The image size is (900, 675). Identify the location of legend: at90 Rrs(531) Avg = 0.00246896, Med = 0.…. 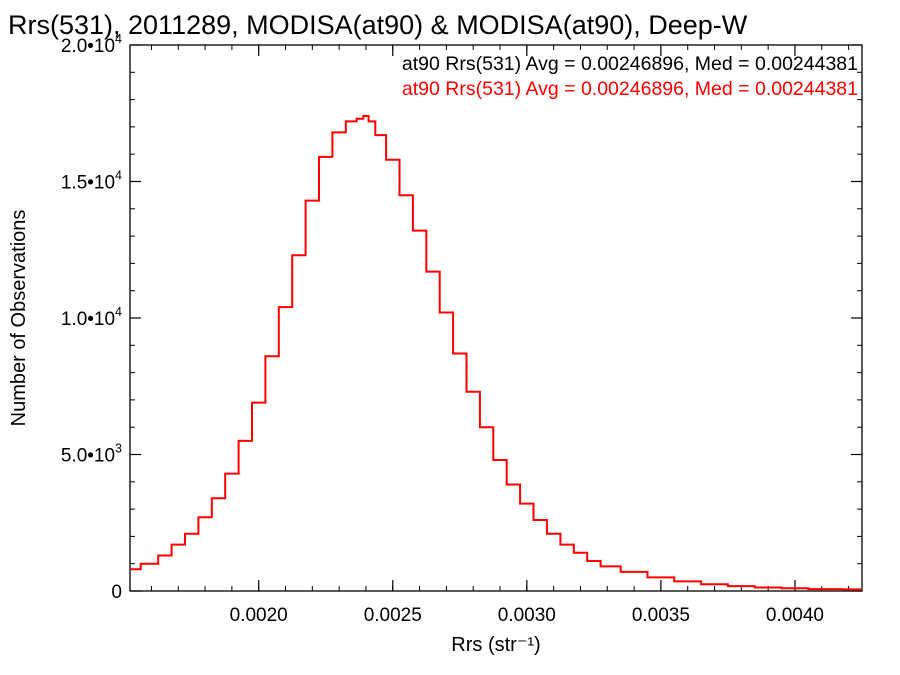
(630, 76).